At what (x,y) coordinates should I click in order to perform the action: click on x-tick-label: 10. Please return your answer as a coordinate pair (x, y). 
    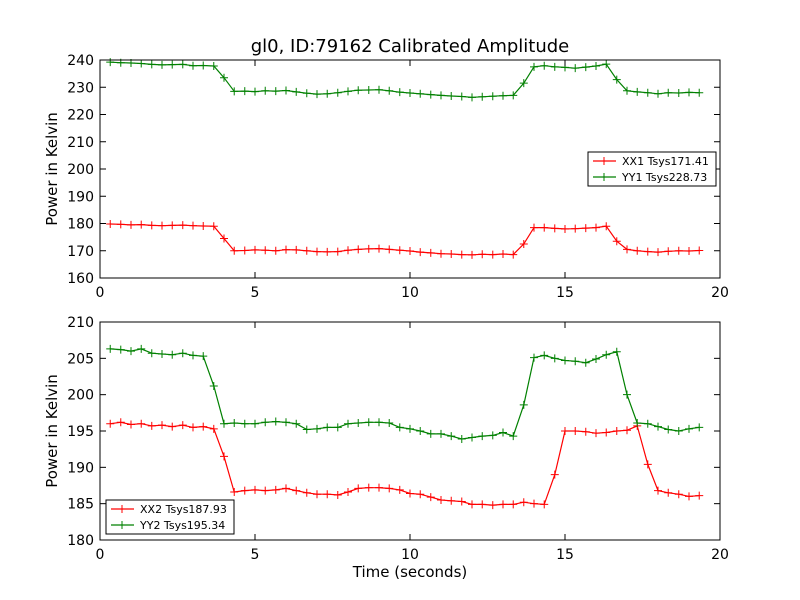
    Looking at the image, I should click on (410, 293).